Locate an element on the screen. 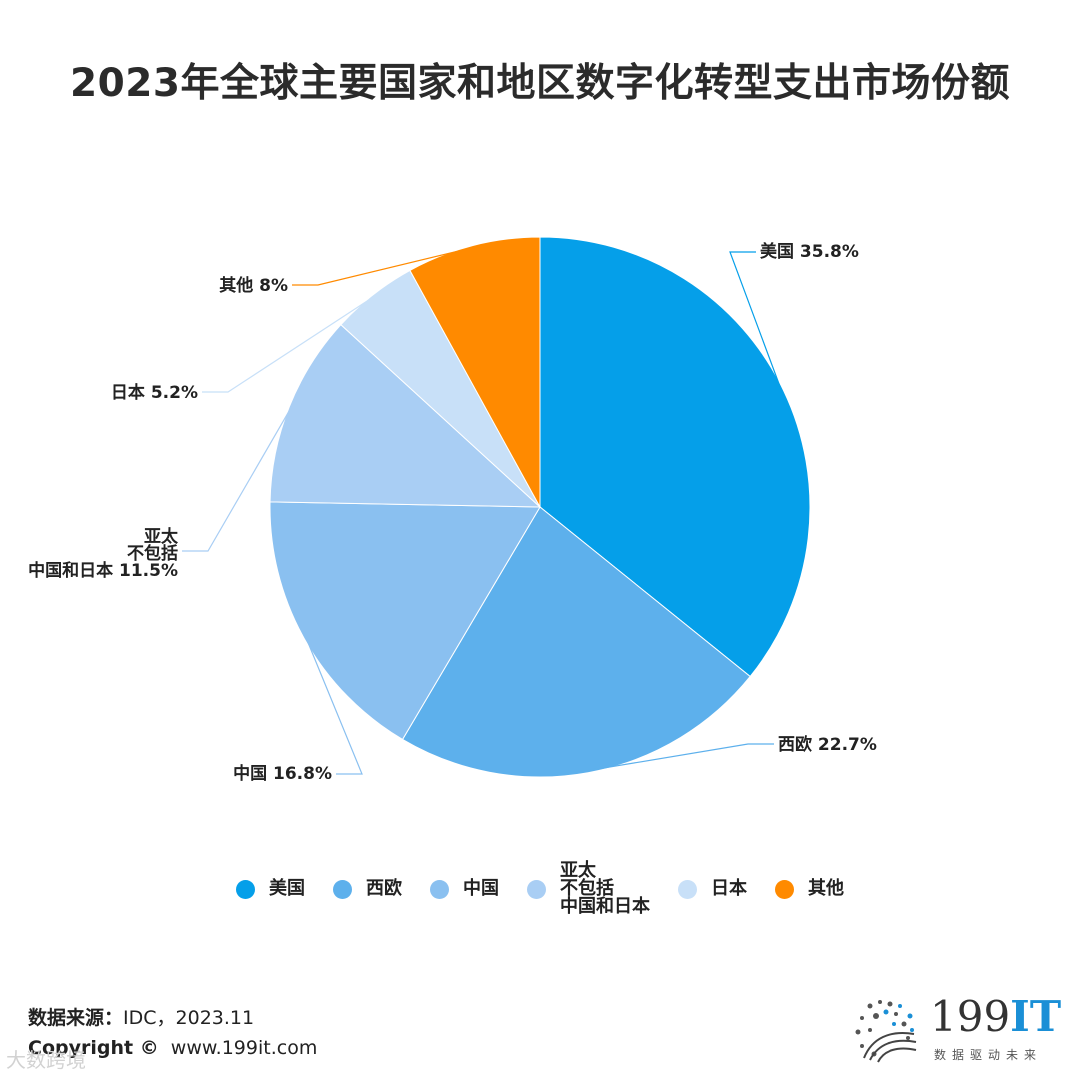  legend-label: 亚太 不包括 中国和日本 is located at coordinates (605, 888).